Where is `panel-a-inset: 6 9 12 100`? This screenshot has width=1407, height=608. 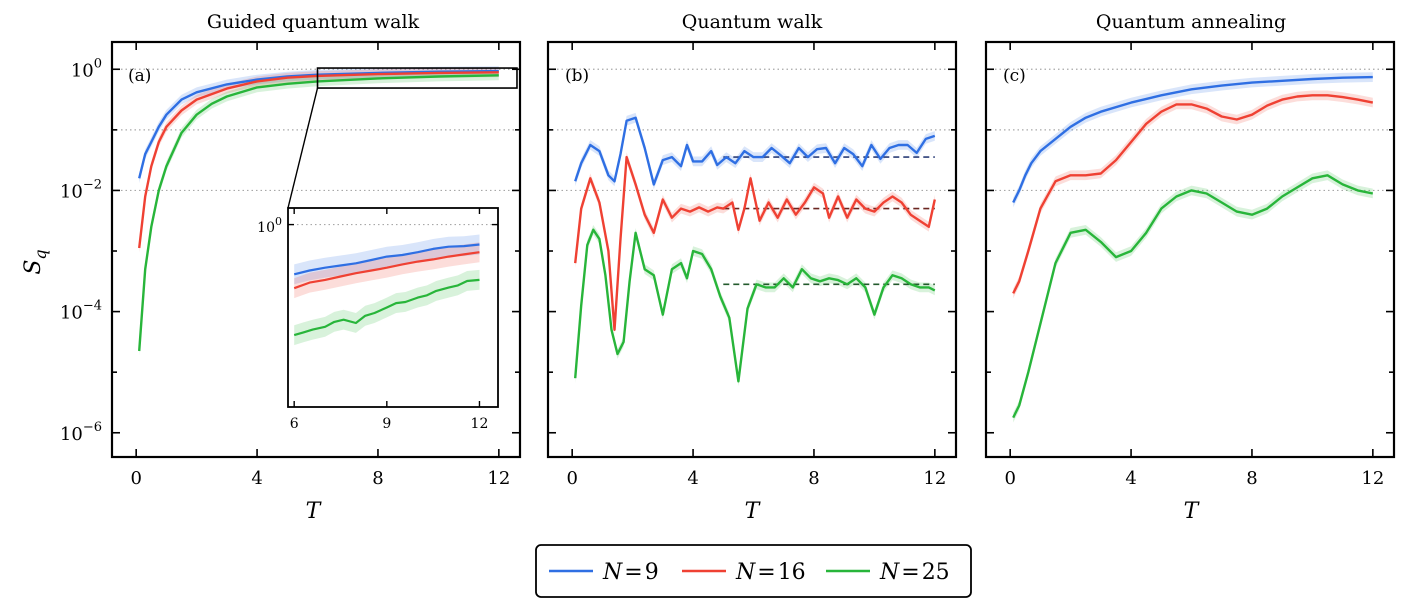 panel-a-inset: 6 9 12 100 is located at coordinates (378, 319).